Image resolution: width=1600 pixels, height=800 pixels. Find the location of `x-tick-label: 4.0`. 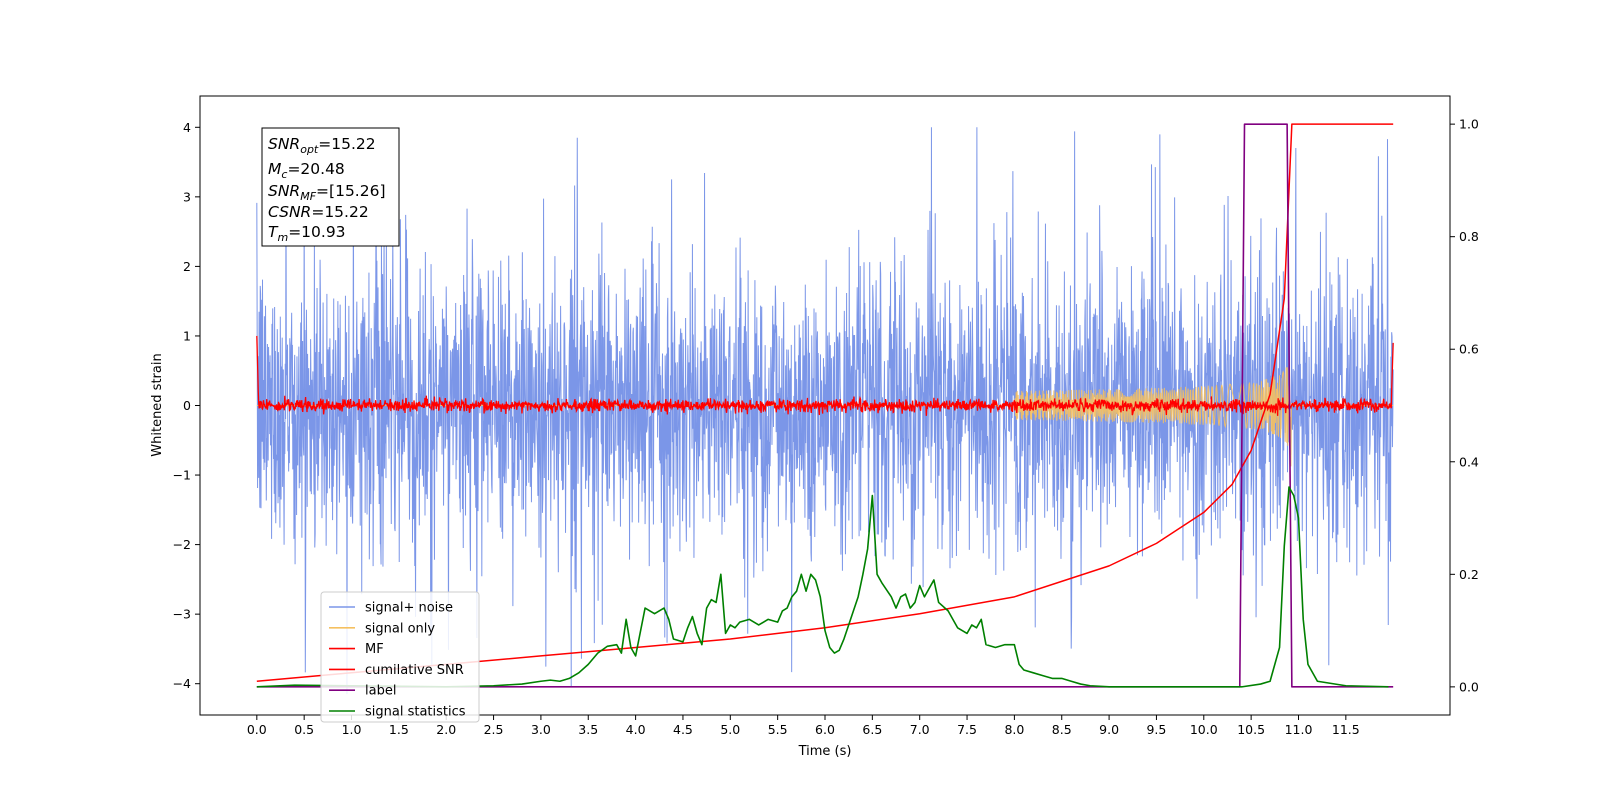

x-tick-label: 4.0 is located at coordinates (636, 729).